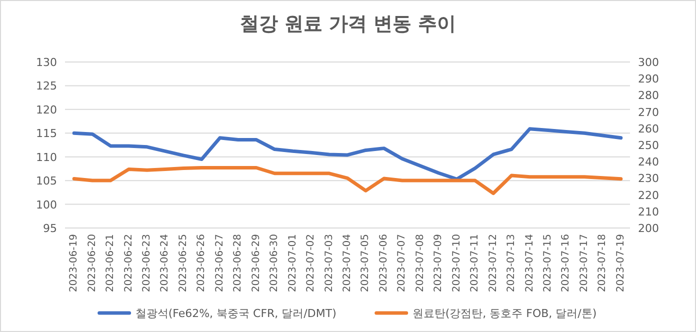  I want to click on x-tick-label: 2023-07-09, so click(438, 263).